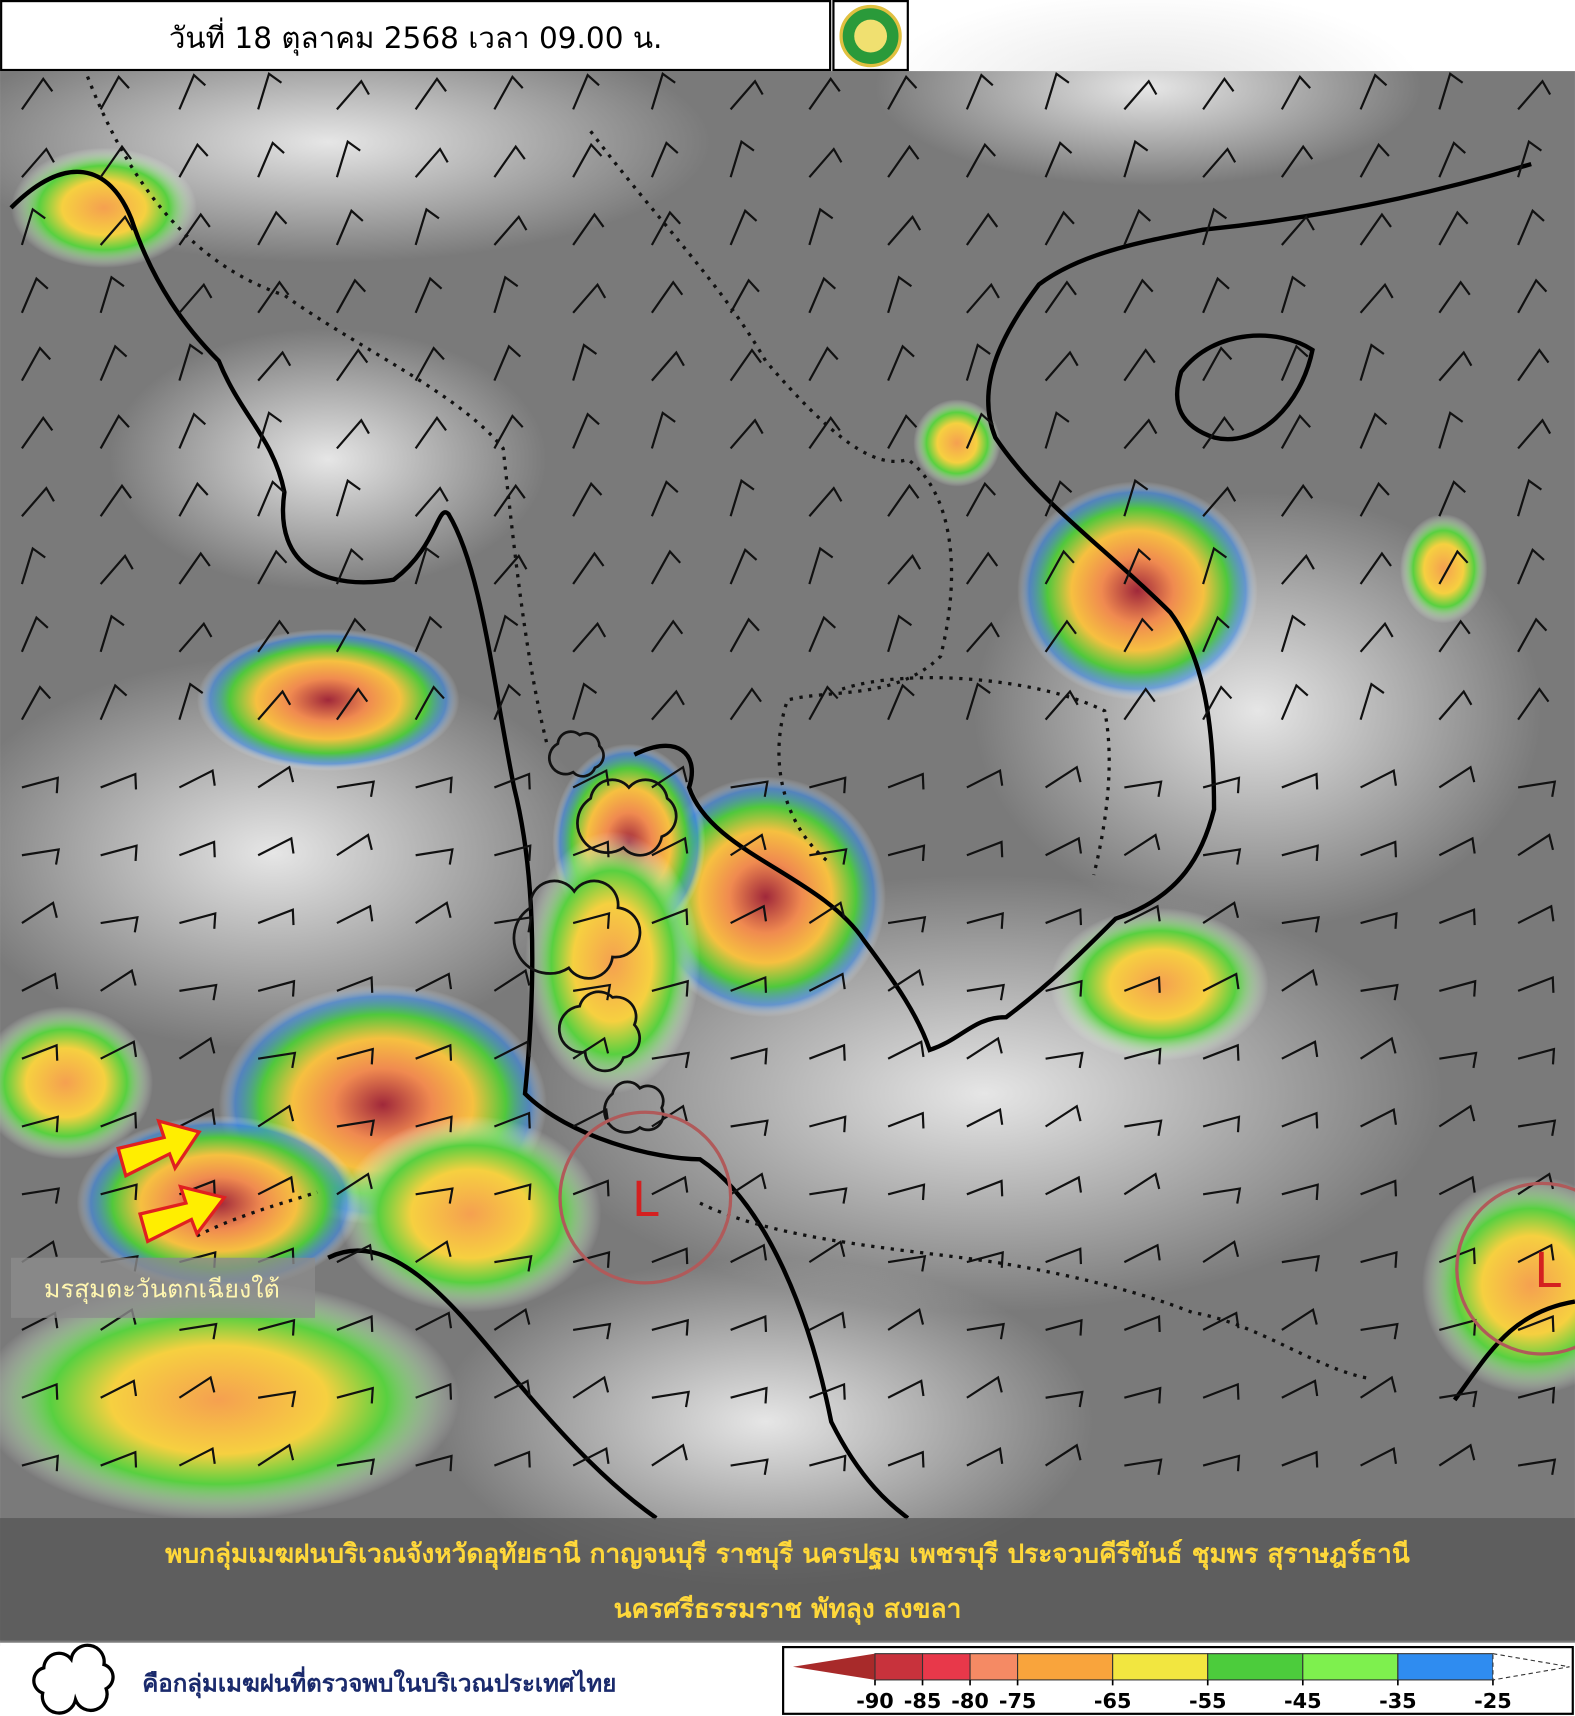  What do you see at coordinates (172, 1181) in the screenshot?
I see `monsoon-arrows` at bounding box center [172, 1181].